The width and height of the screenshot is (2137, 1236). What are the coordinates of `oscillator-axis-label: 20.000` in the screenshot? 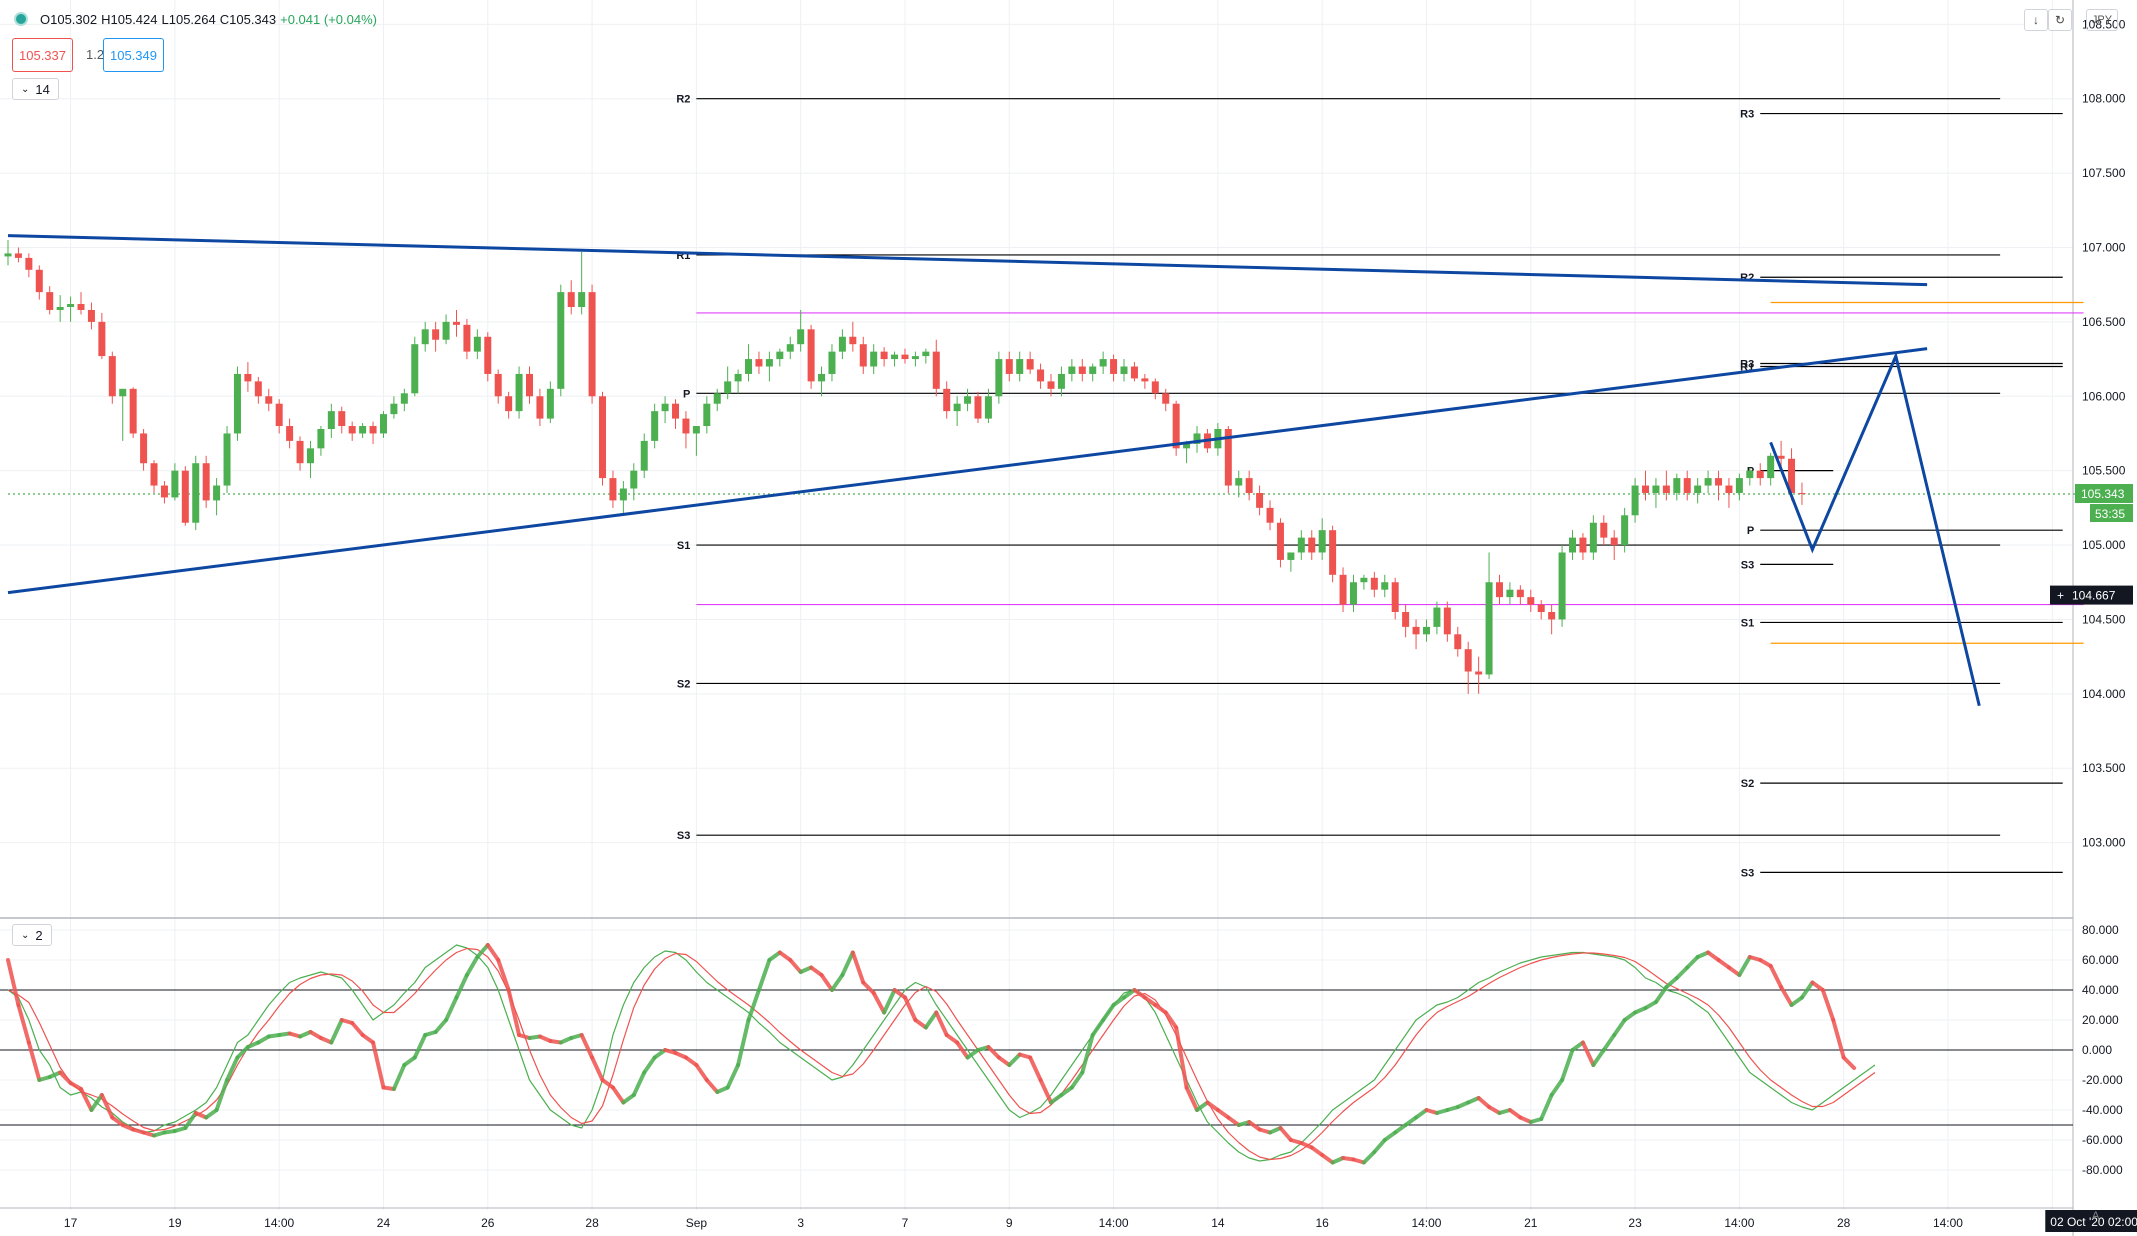 It's located at (2100, 1020).